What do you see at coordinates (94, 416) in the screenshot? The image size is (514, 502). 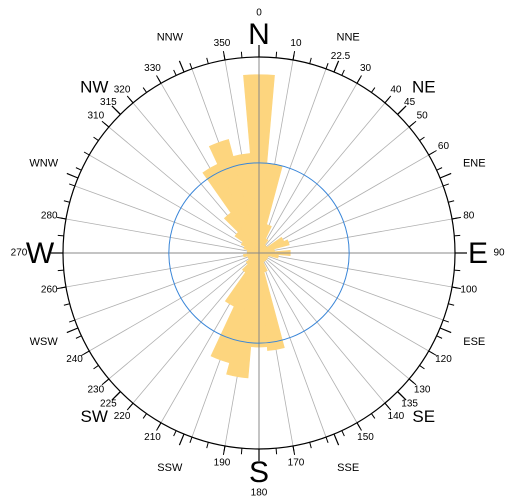 I see `compass-label: SW` at bounding box center [94, 416].